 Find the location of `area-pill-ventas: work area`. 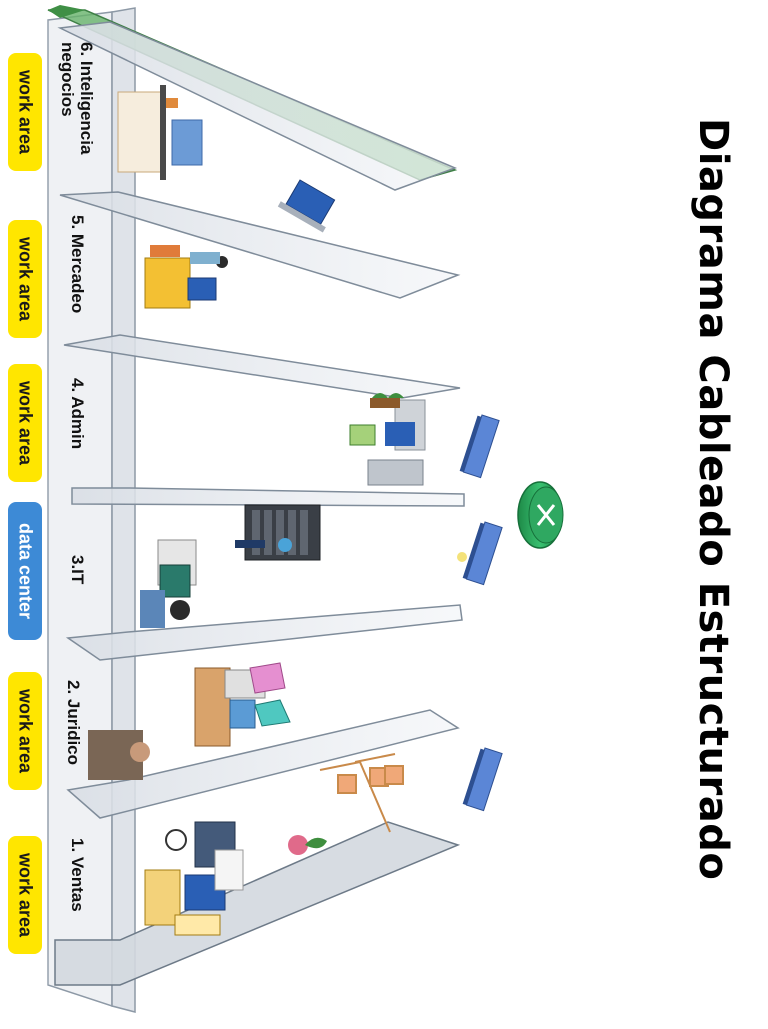

area-pill-ventas: work area is located at coordinates (25, 895).